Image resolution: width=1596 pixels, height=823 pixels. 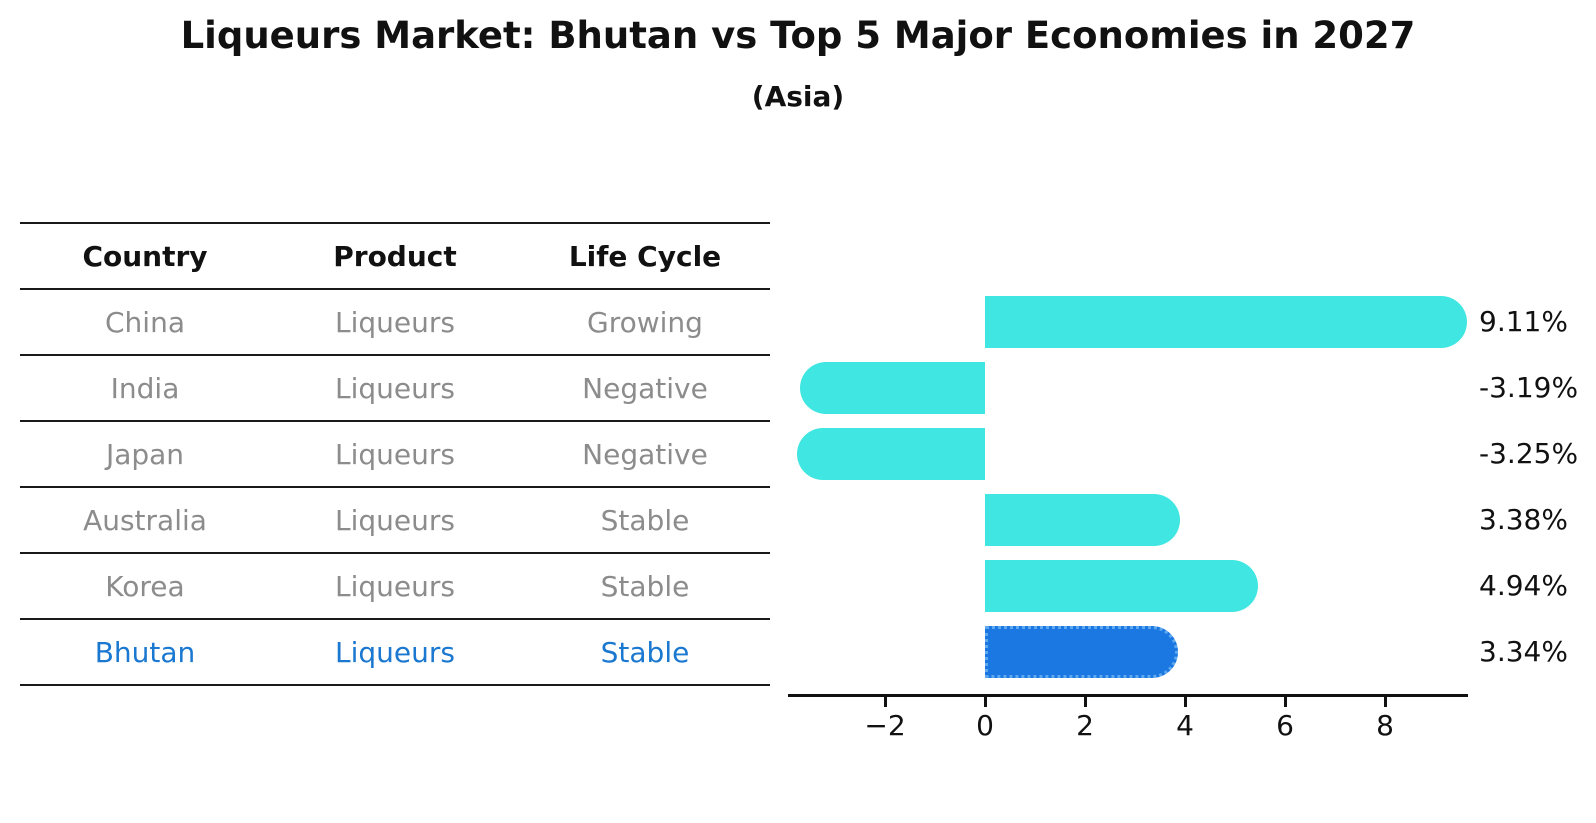 What do you see at coordinates (1523, 519) in the screenshot?
I see `value-label-australia: 3.38%` at bounding box center [1523, 519].